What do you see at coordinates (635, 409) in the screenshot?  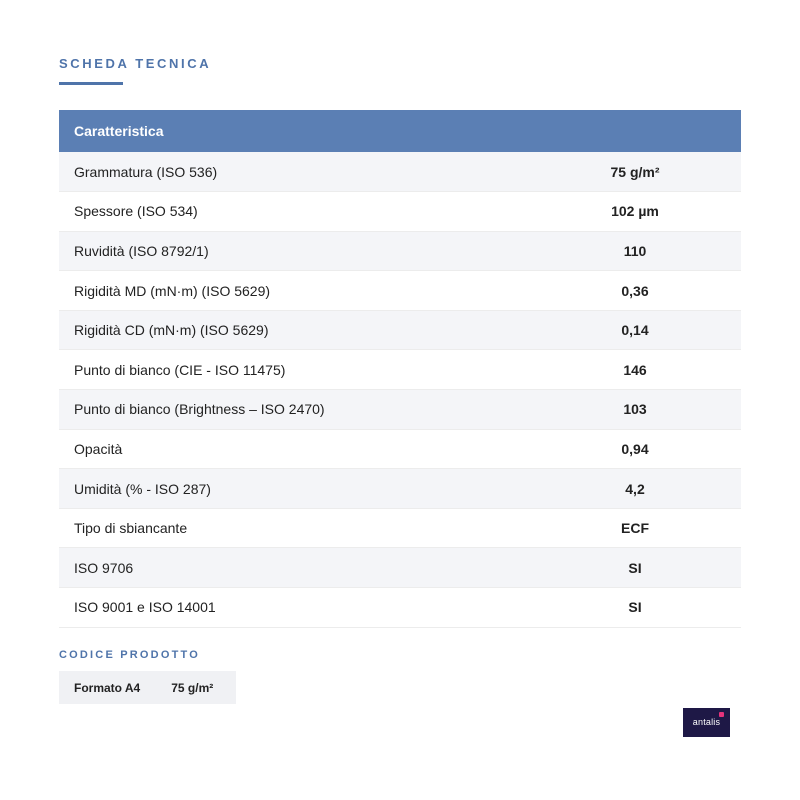 I see `row-value: 103` at bounding box center [635, 409].